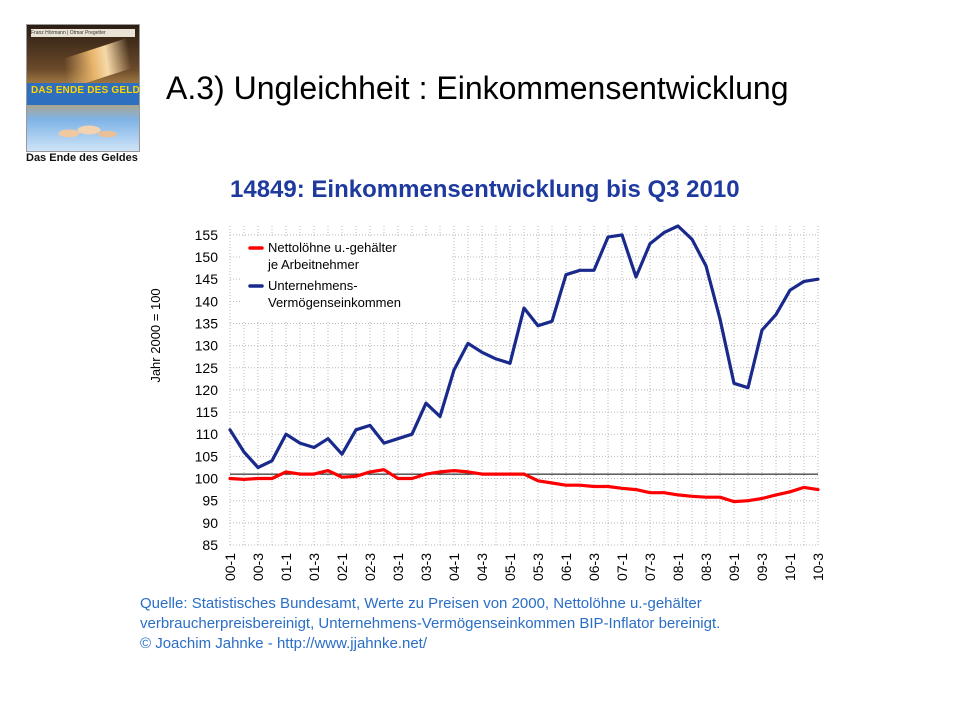 Image resolution: width=960 pixels, height=720 pixels. I want to click on x-tick-label: 10-3, so click(818, 567).